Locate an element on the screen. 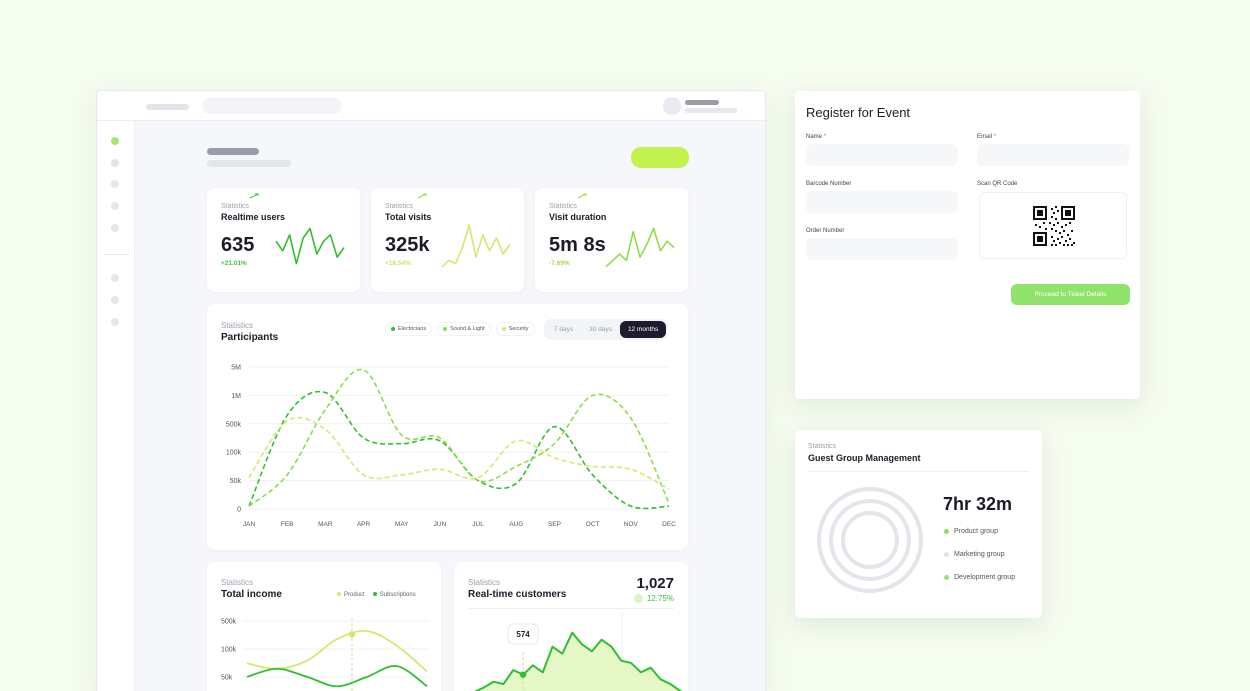 The width and height of the screenshot is (1250, 691). legend-security: Security is located at coordinates (515, 329).